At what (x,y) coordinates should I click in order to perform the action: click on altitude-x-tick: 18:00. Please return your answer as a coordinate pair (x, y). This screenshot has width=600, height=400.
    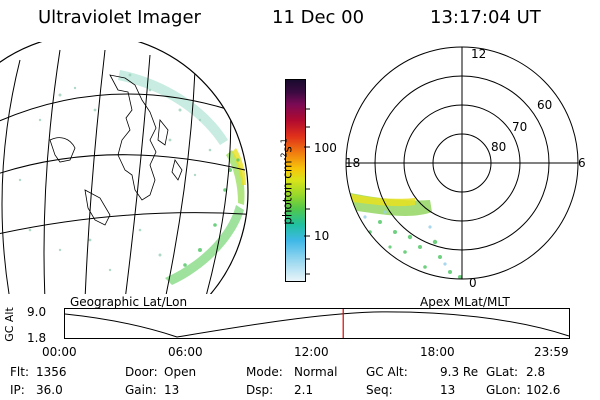
    Looking at the image, I should click on (437, 352).